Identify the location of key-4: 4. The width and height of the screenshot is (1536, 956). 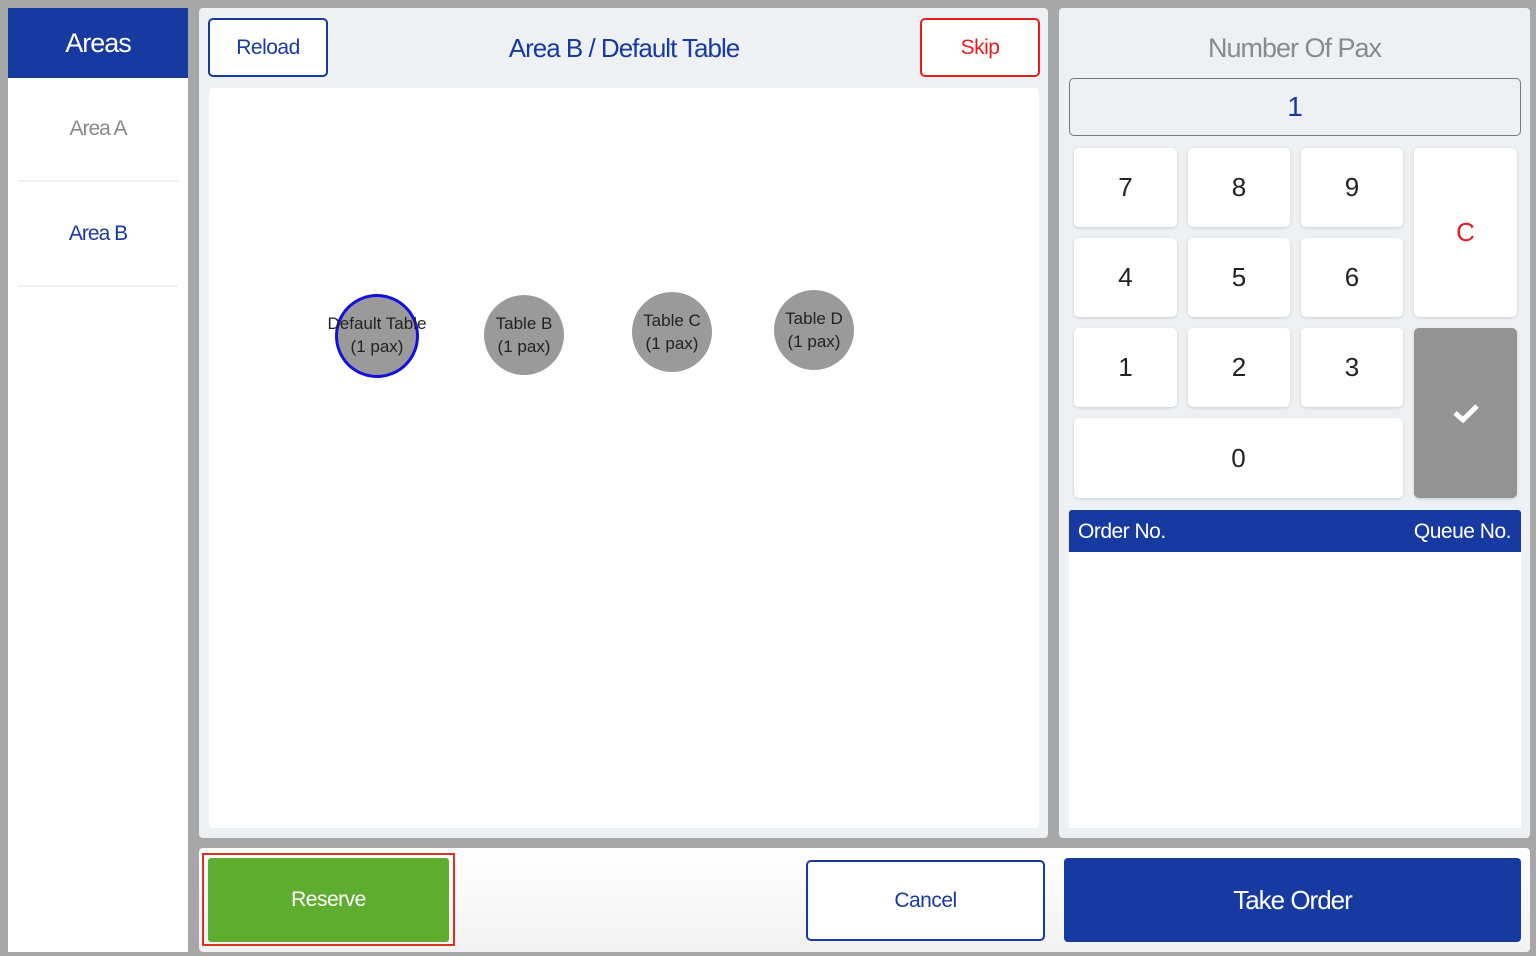
(1125, 277).